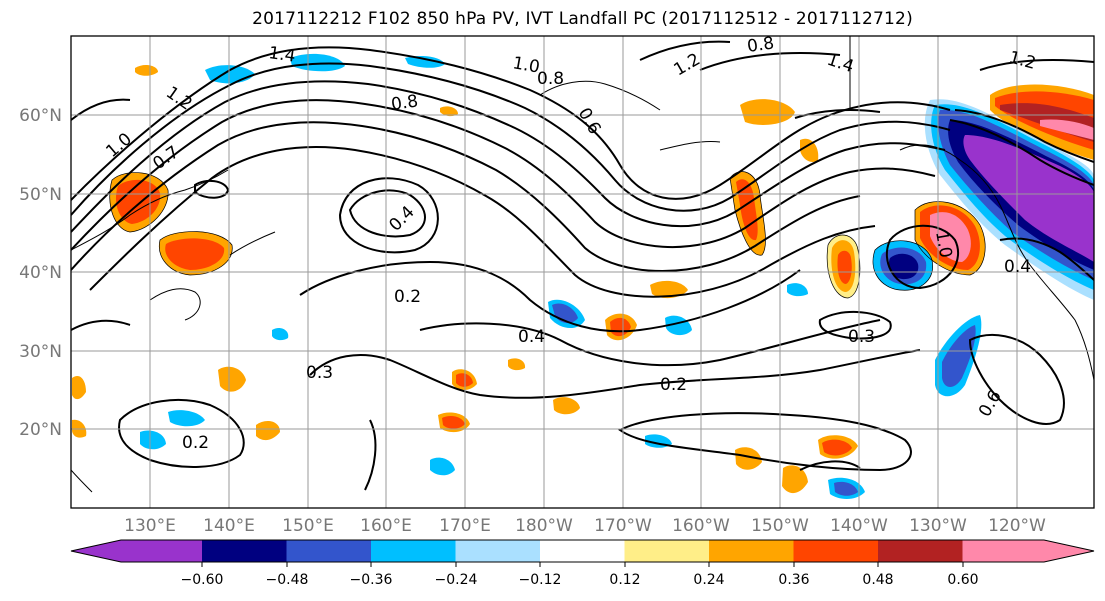 The image size is (1105, 601). What do you see at coordinates (229, 526) in the screenshot?
I see `lon-label: 140°E` at bounding box center [229, 526].